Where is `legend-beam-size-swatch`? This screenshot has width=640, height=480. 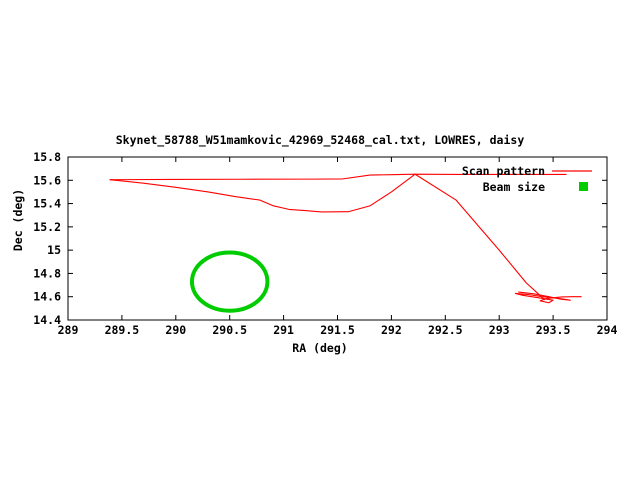 legend-beam-size-swatch is located at coordinates (583, 186).